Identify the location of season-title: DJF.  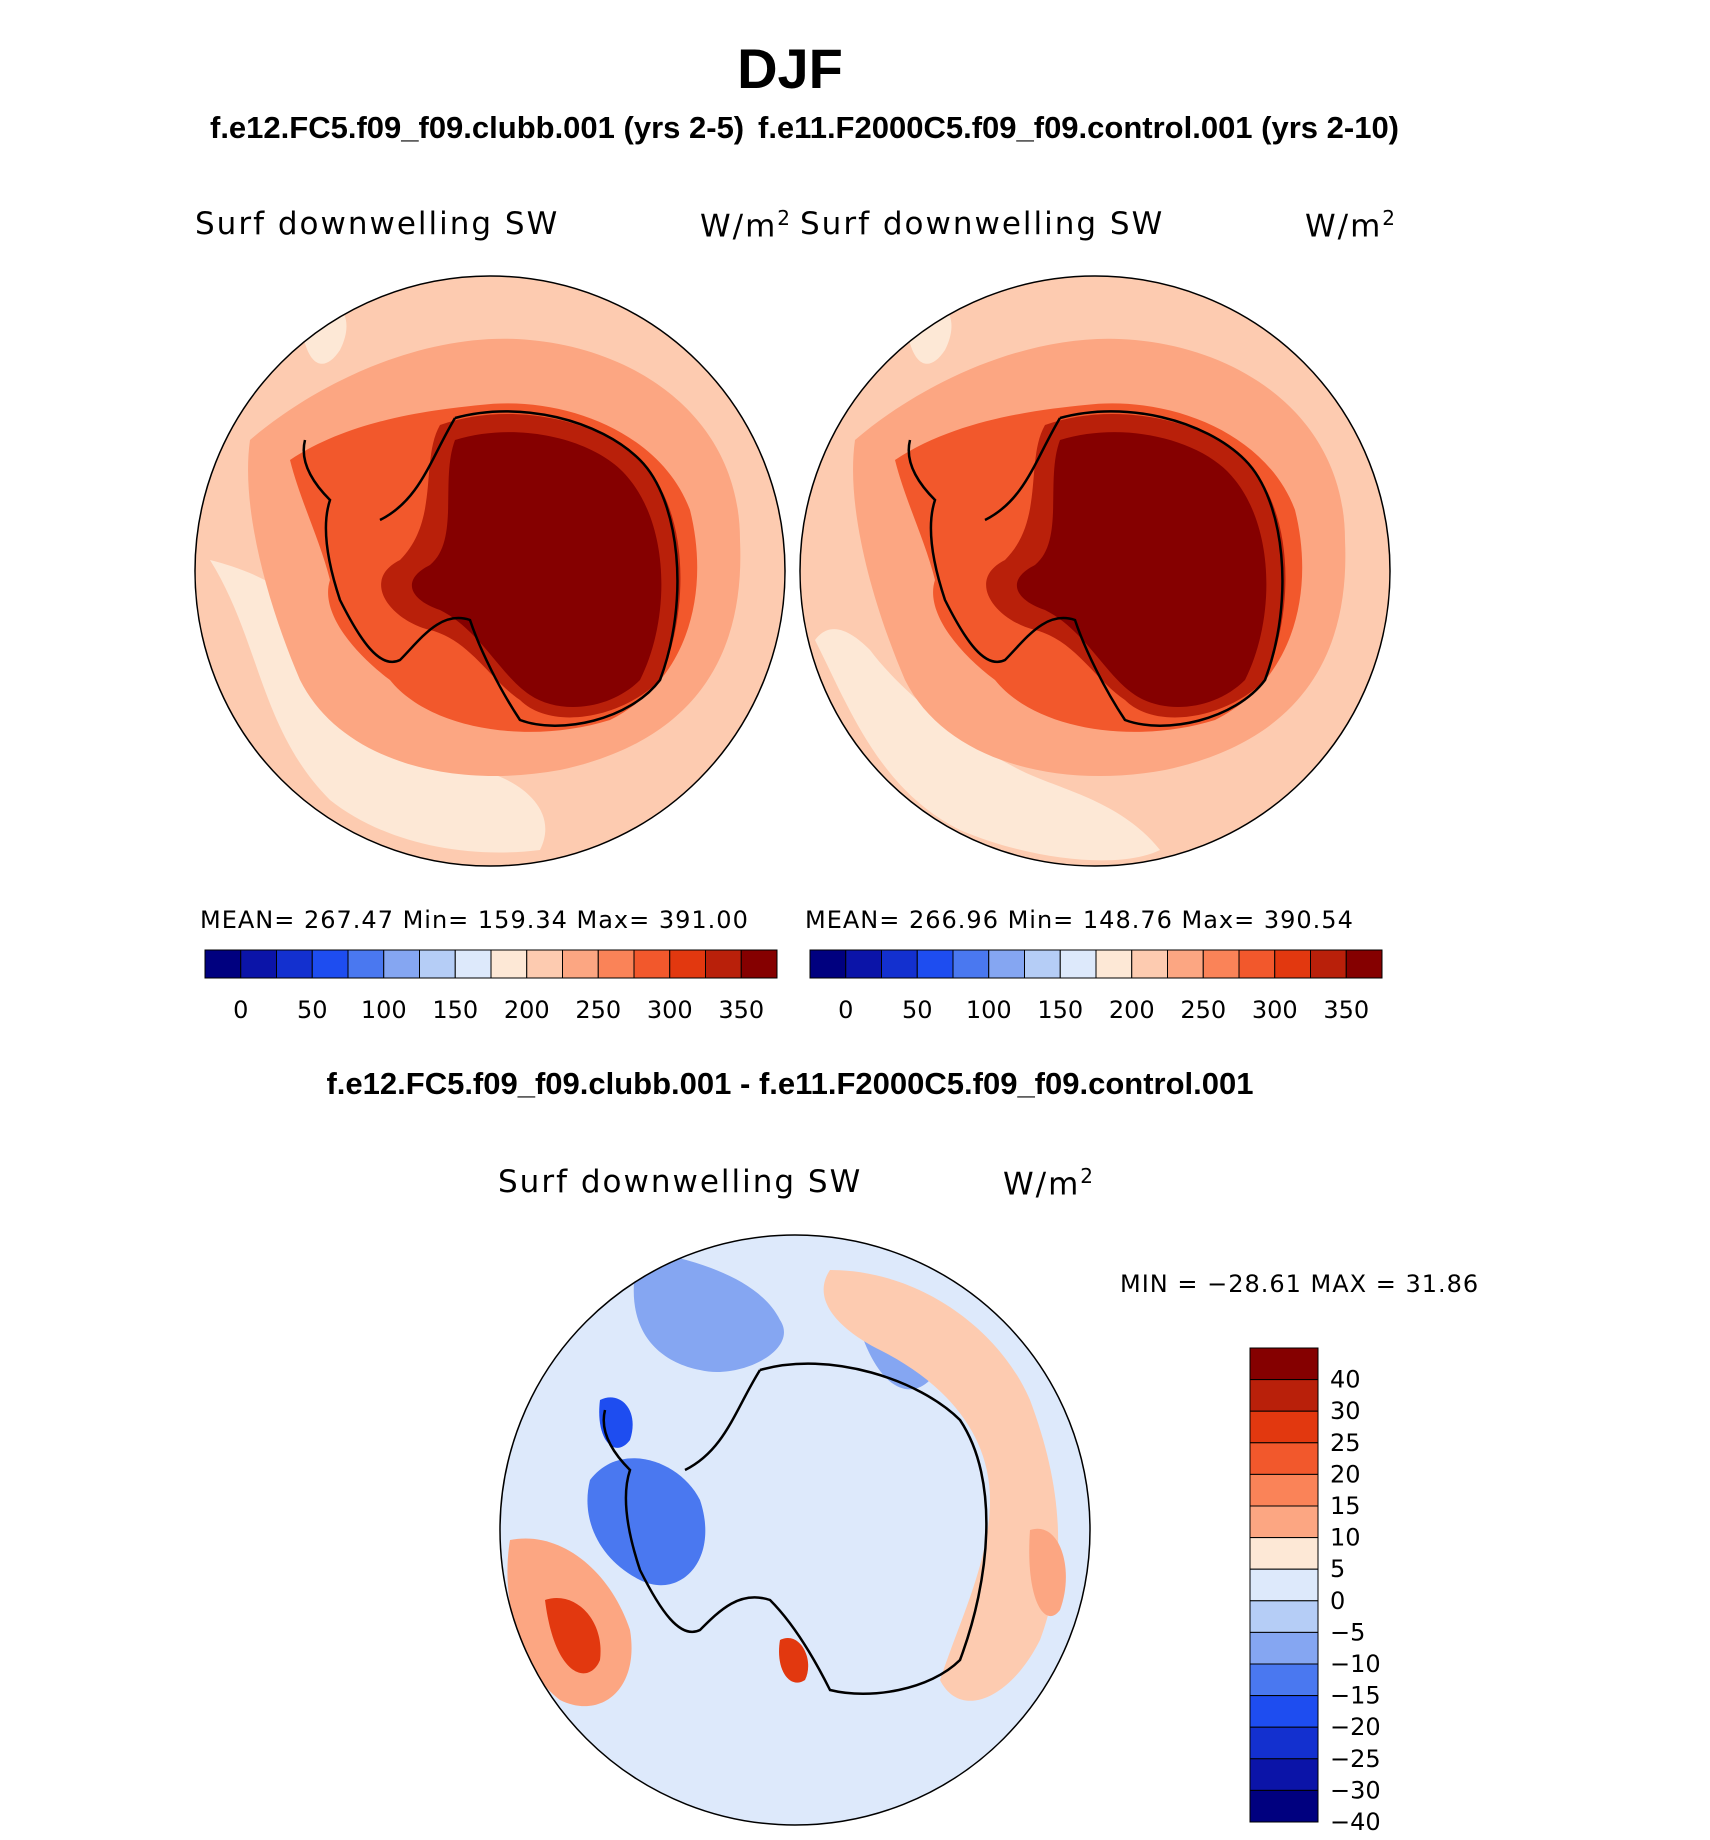
(790, 68).